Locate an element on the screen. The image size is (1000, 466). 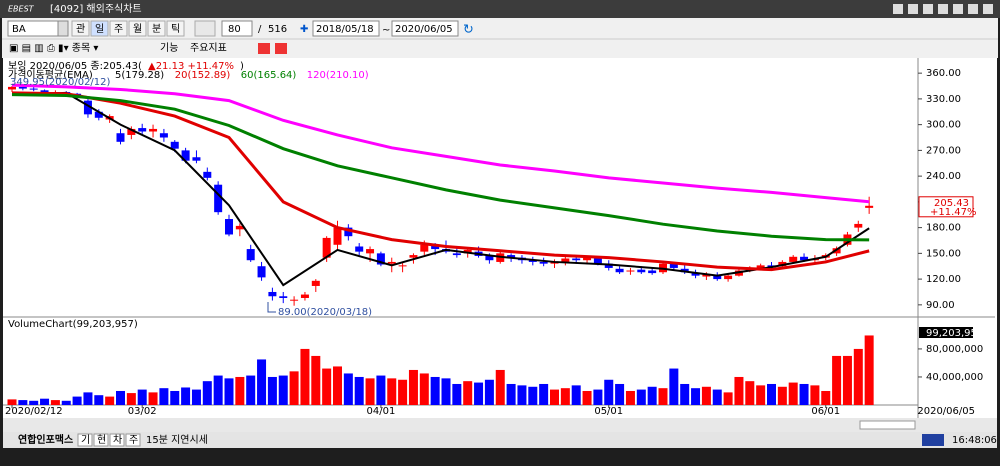
price-tag is located at coordinates (946, 207).